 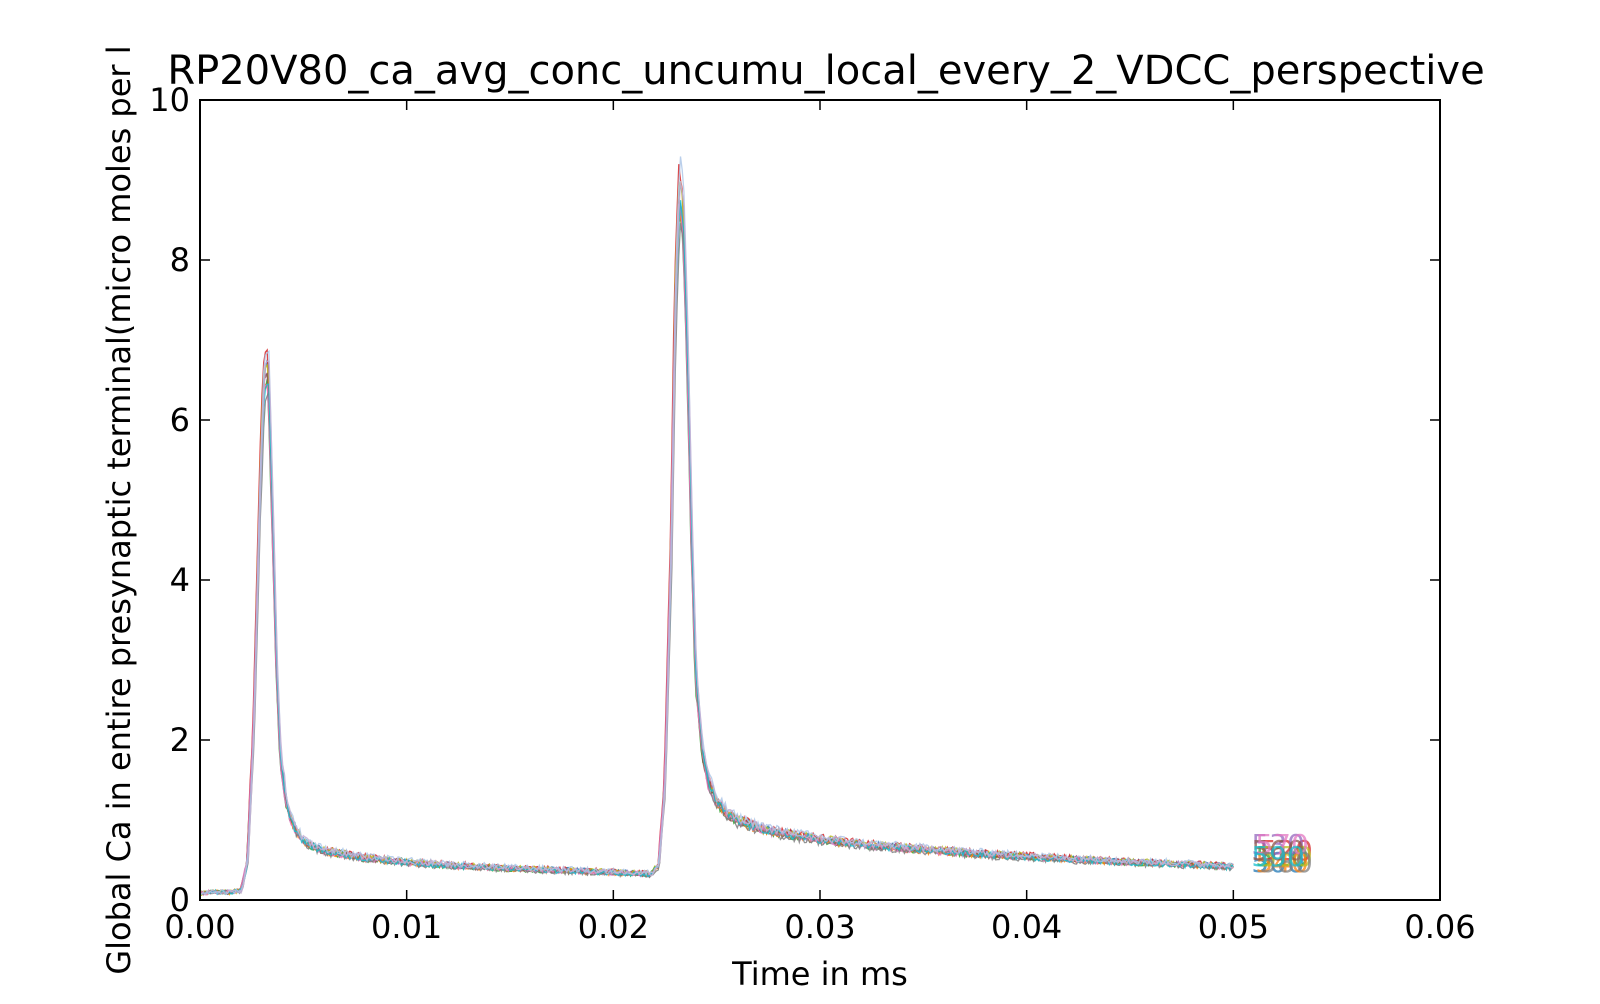 I want to click on series-end-label: 580, so click(x=1285, y=862).